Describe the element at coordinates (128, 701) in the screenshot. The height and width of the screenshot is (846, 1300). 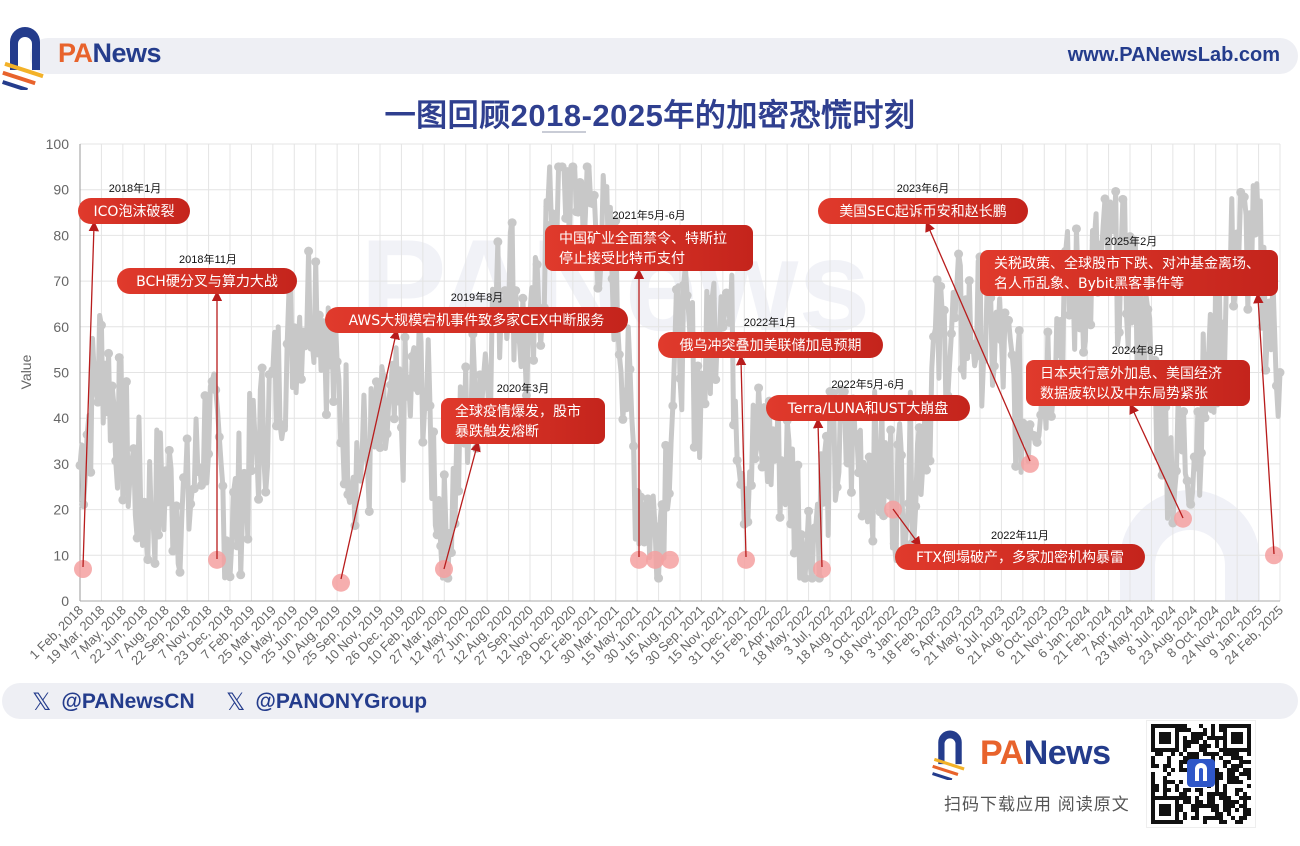
I see `social-handle: @PANewsCN` at that location.